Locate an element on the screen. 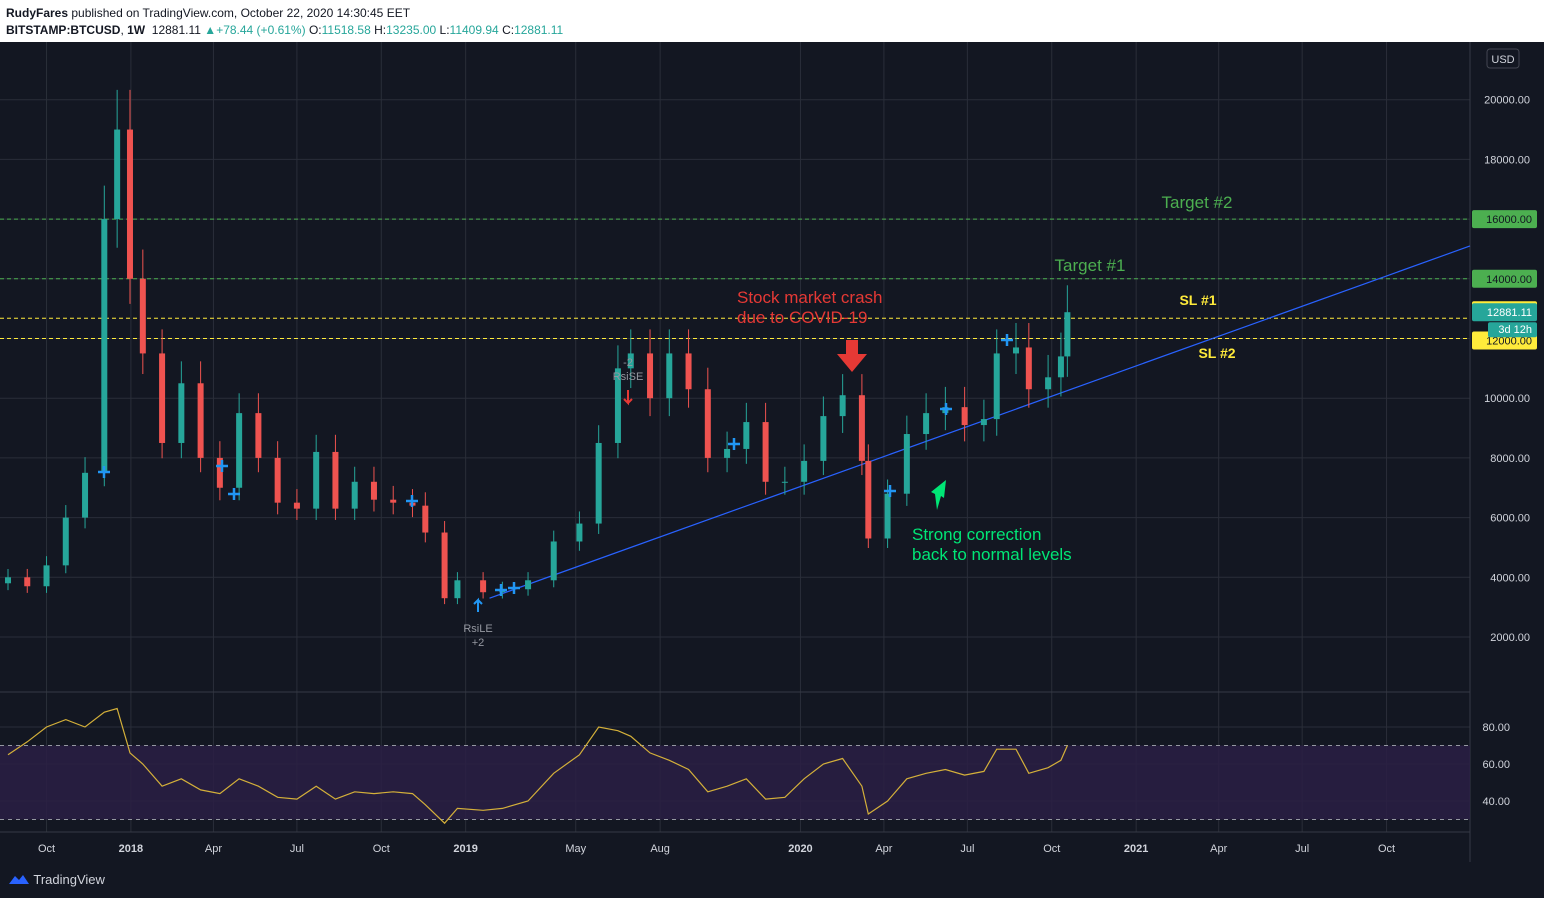 The width and height of the screenshot is (1544, 898). down-arrow-icon is located at coordinates (852, 356).